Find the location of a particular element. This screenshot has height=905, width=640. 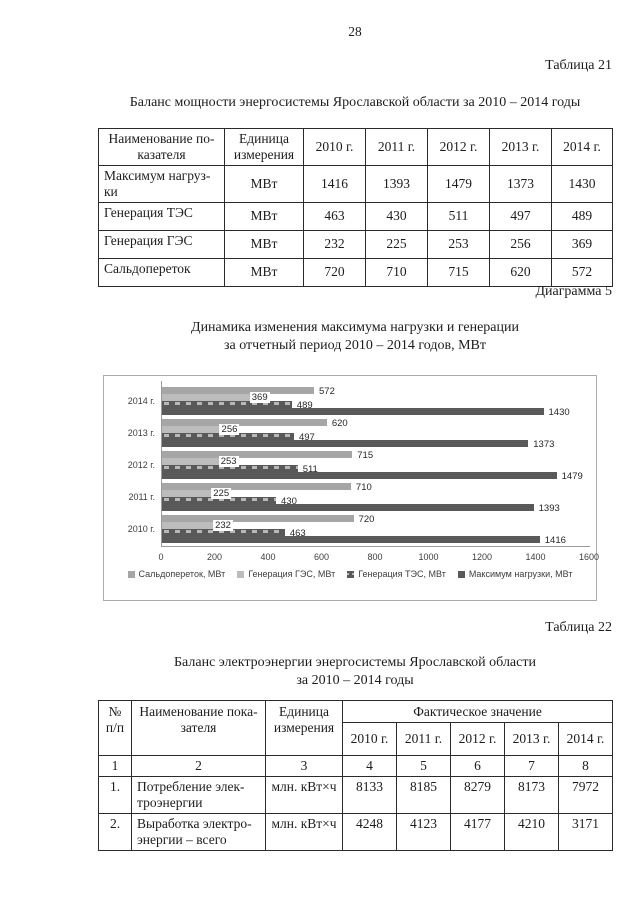

row-num: 2. is located at coordinates (115, 831).